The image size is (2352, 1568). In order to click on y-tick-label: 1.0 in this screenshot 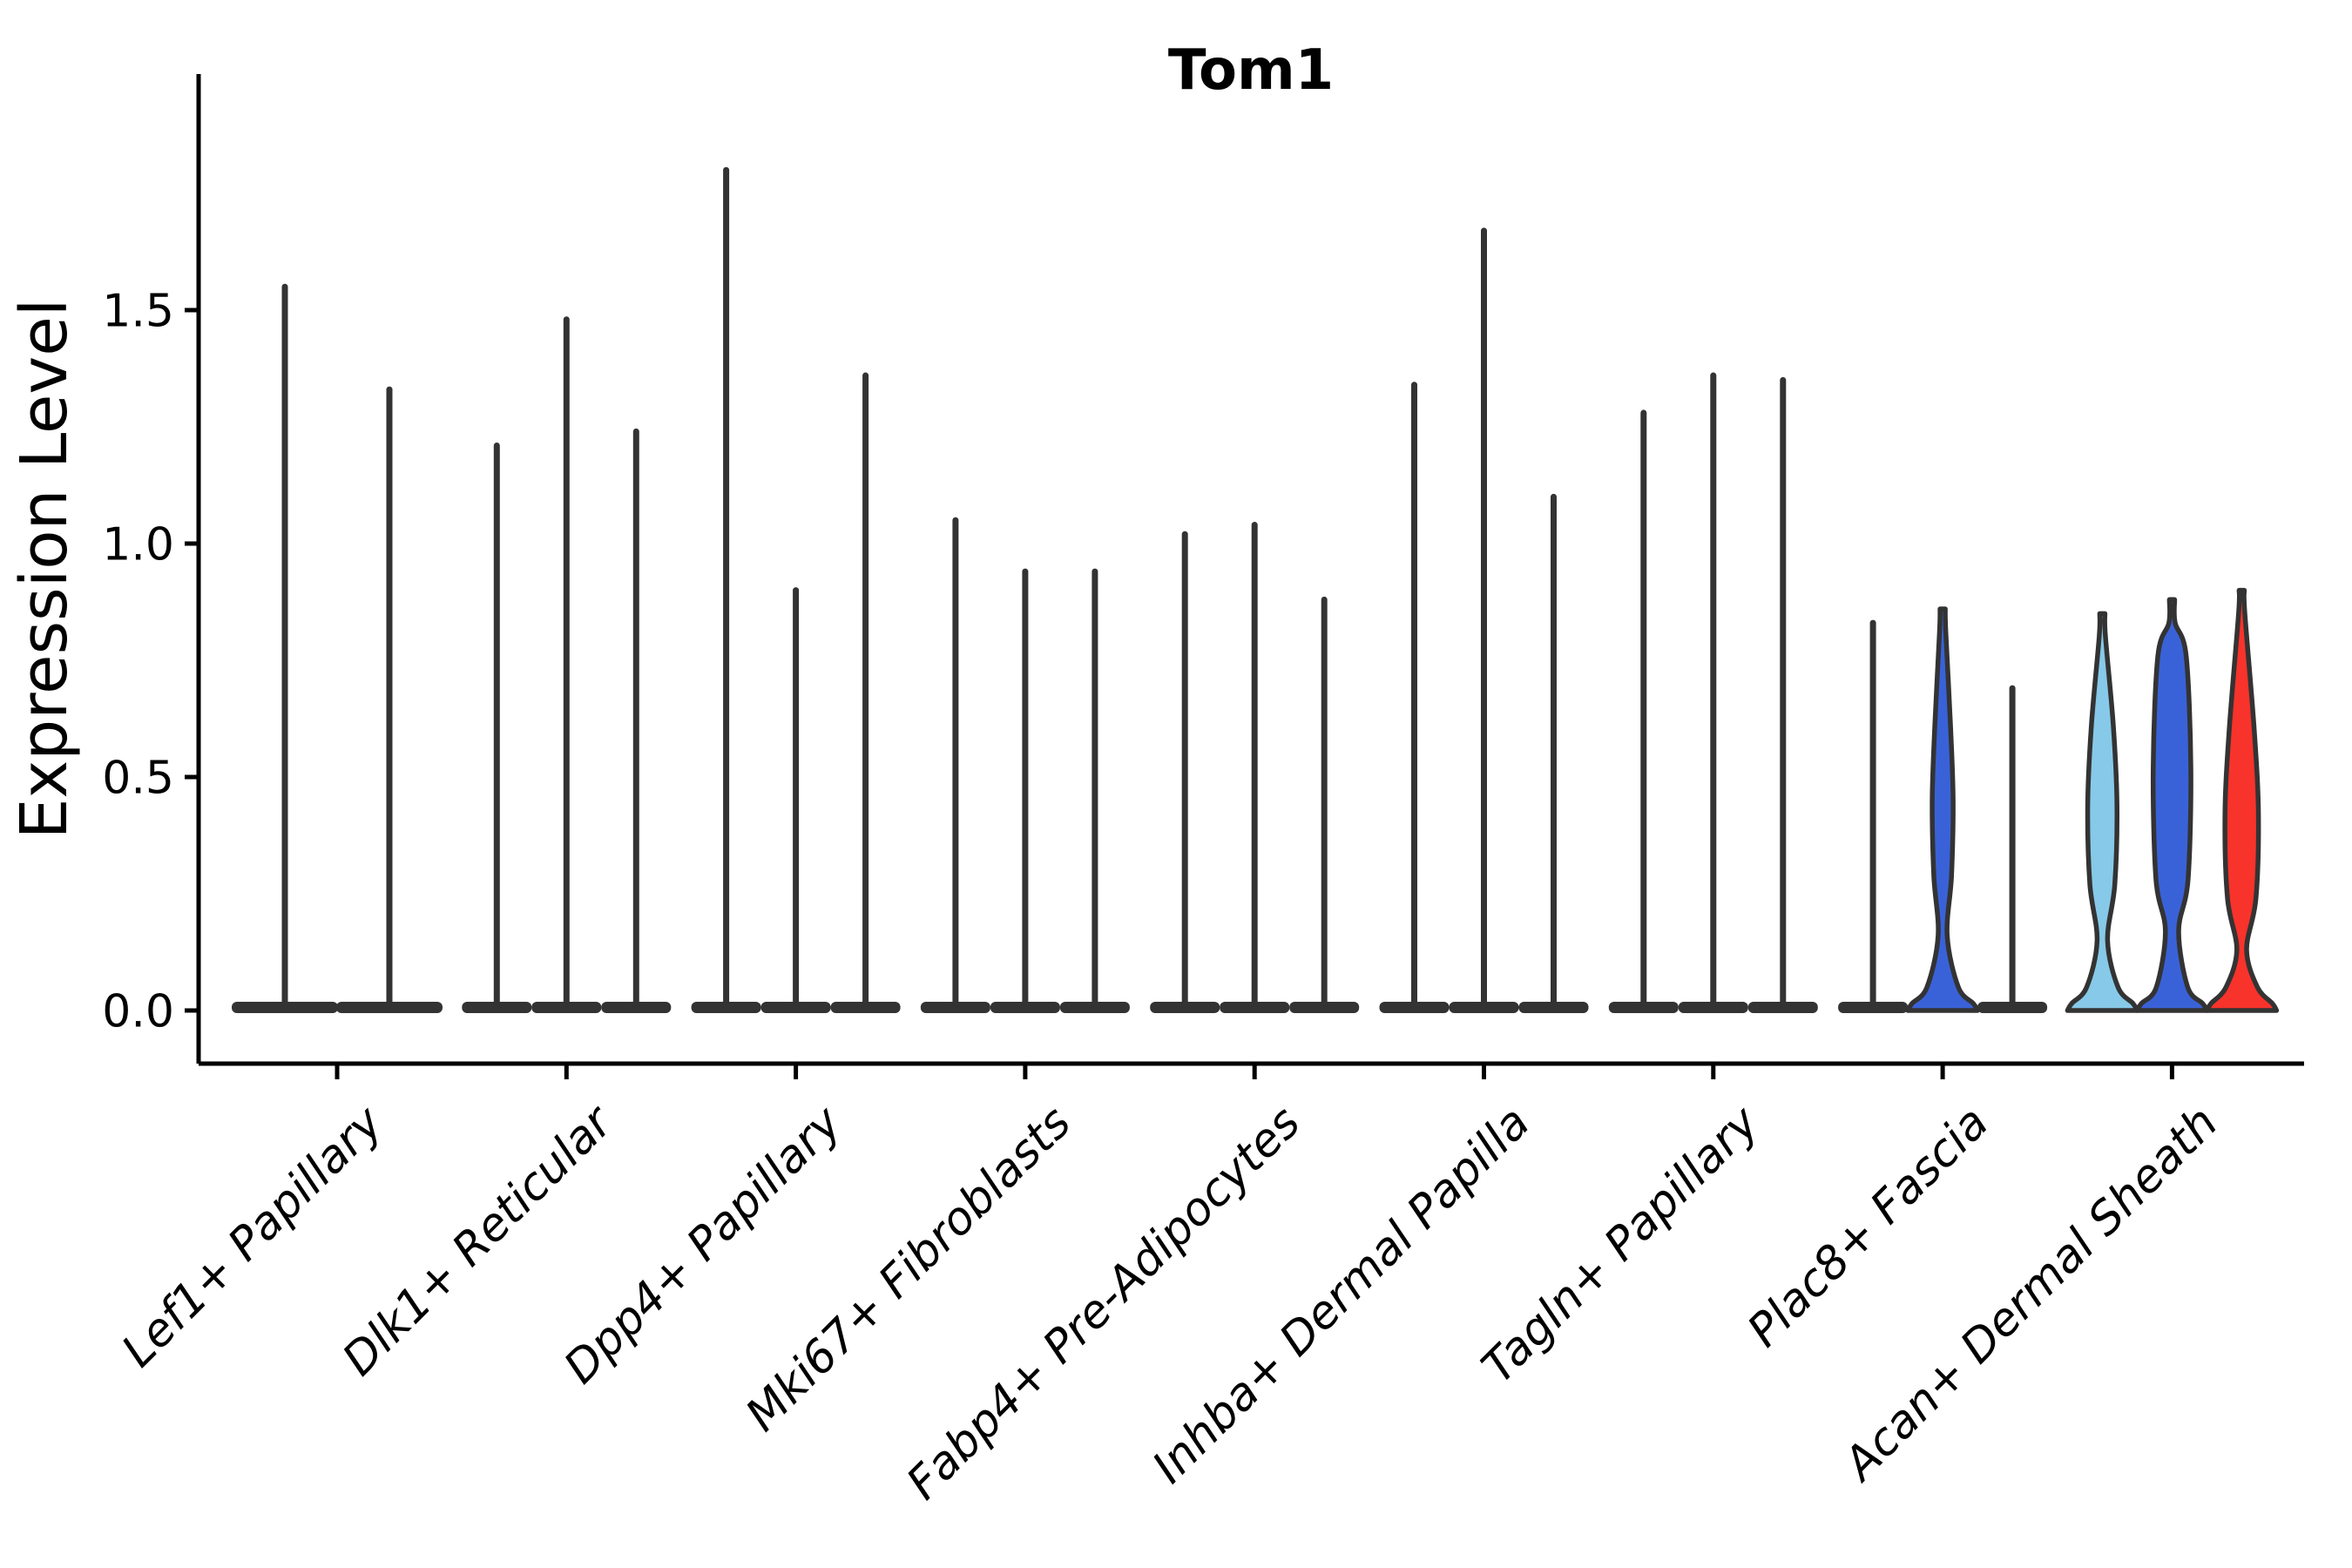, I will do `click(138, 545)`.